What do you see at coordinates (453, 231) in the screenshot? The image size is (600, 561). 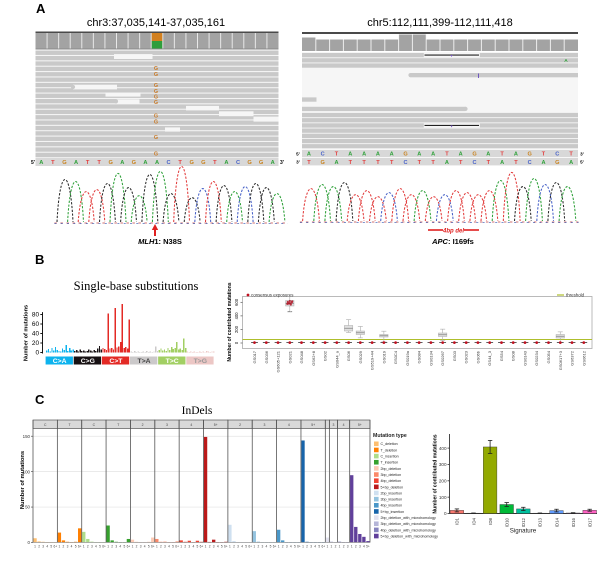 I see `svg-text: 4bp del` at bounding box center [453, 231].